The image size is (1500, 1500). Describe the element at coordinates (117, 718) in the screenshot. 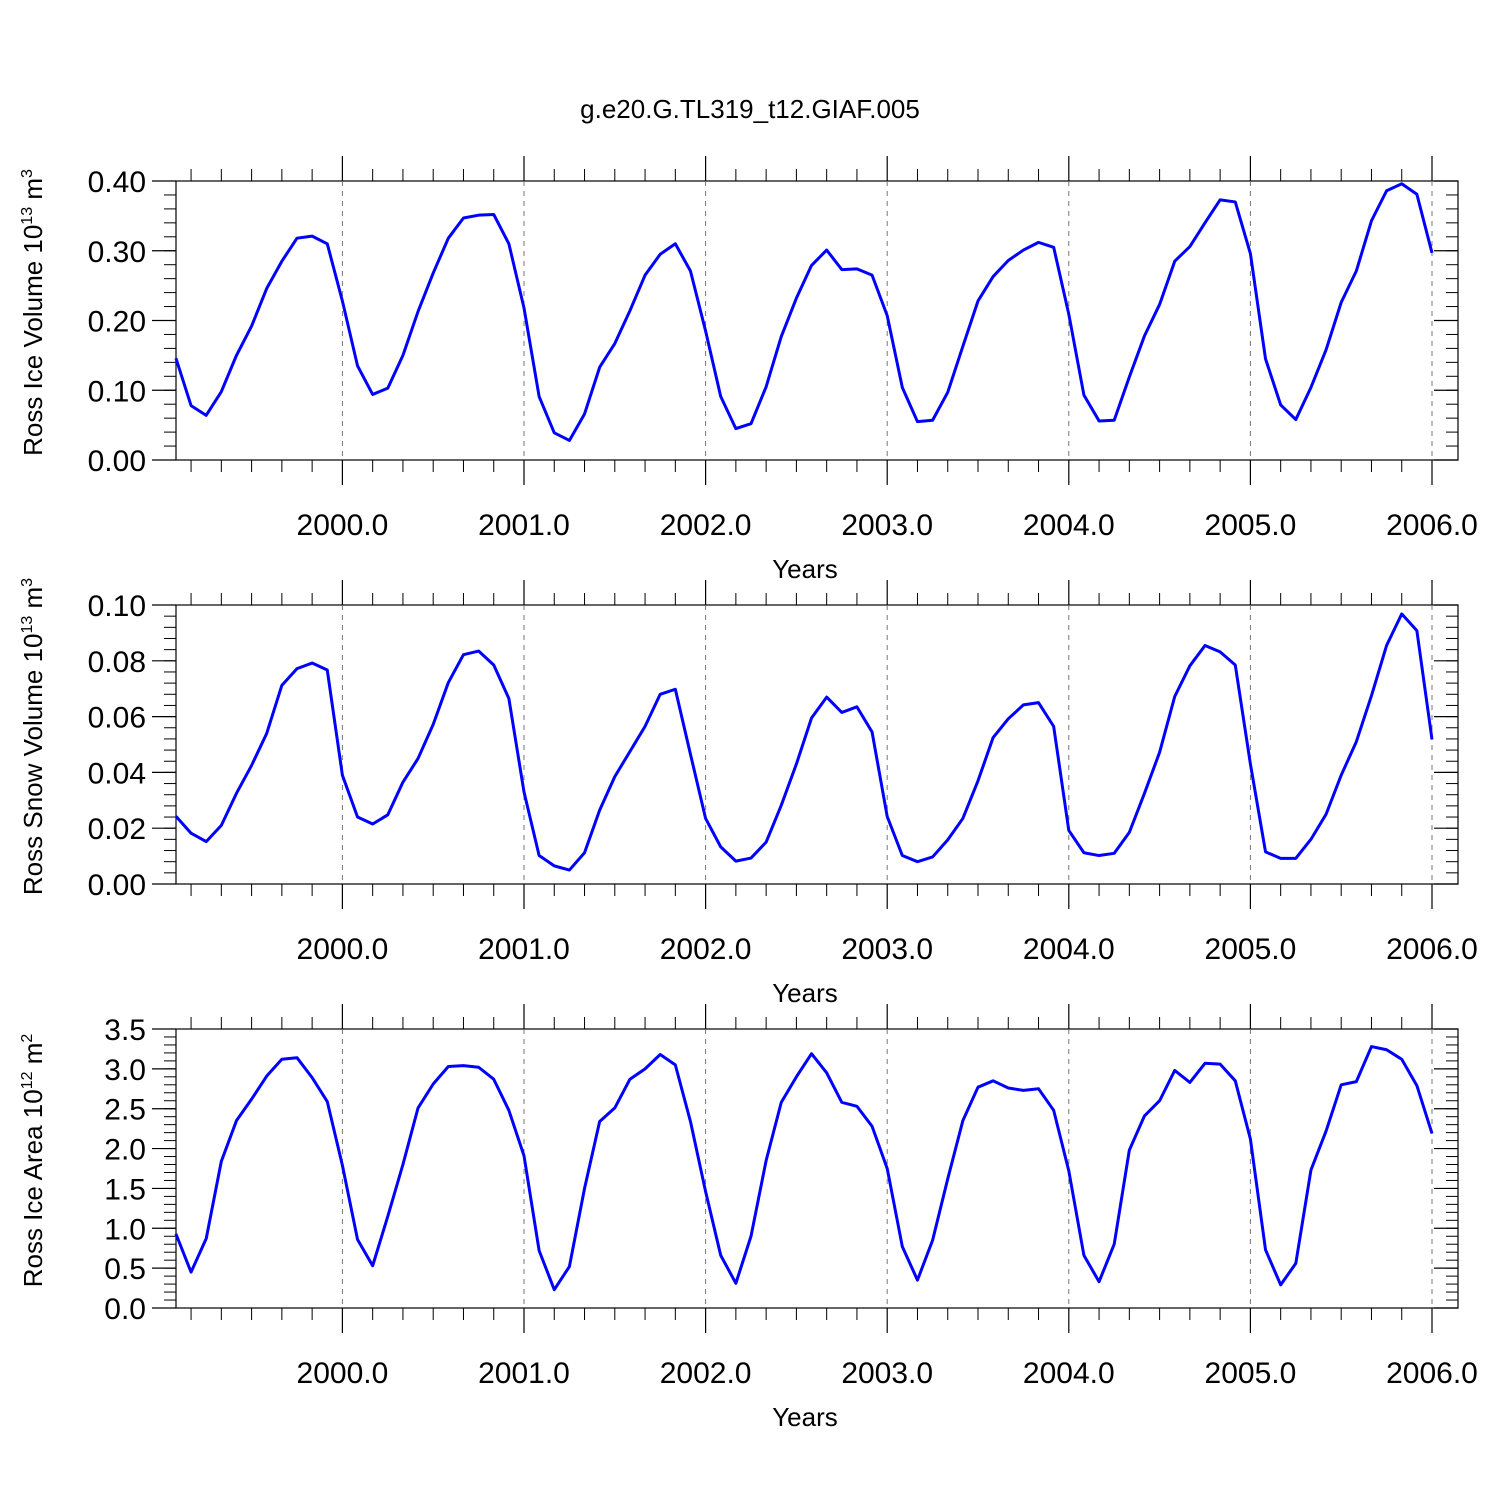

I see `y-tick-label: 0.06` at that location.